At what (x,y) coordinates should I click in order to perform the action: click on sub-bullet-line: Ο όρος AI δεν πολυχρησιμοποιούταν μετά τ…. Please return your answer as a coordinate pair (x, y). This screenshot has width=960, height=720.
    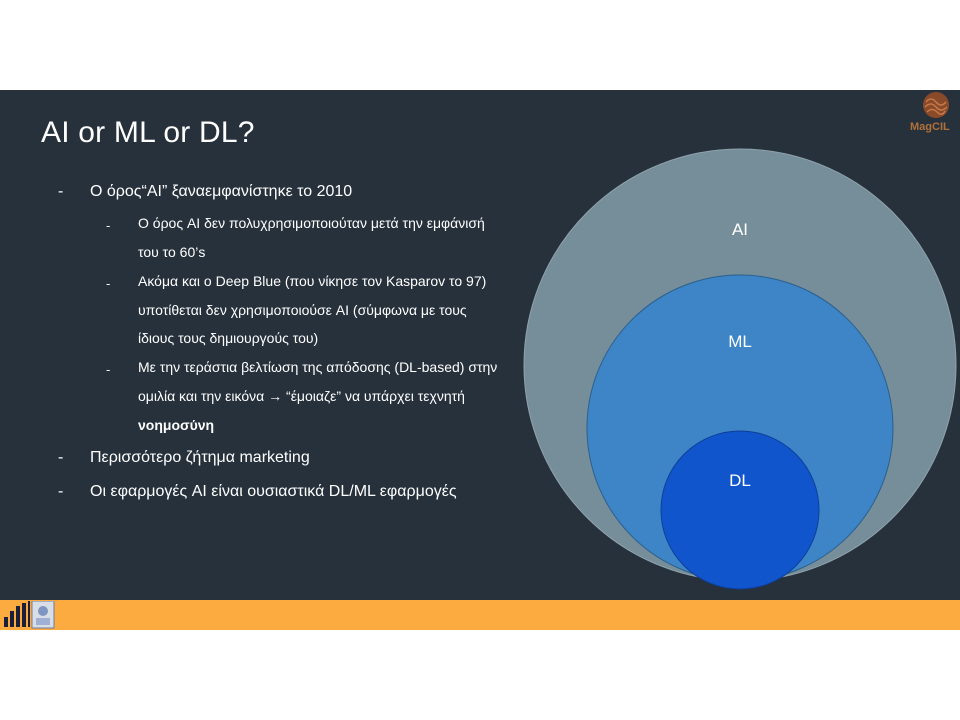
    Looking at the image, I should click on (311, 223).